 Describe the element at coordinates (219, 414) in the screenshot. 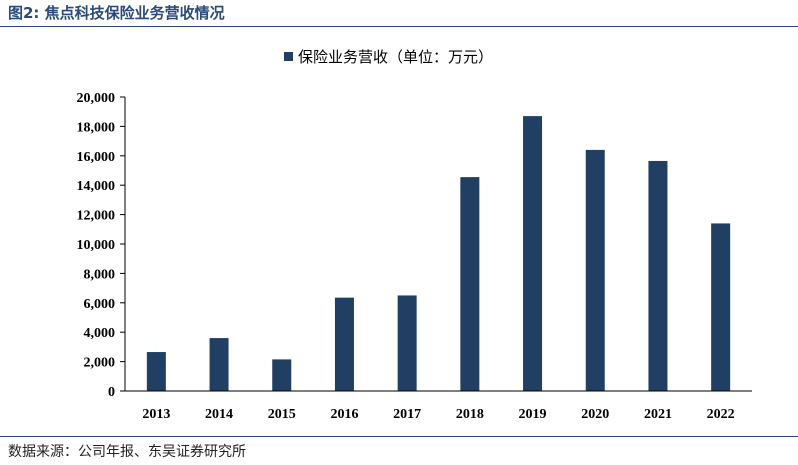

I see `x-tick-label: 2014` at that location.